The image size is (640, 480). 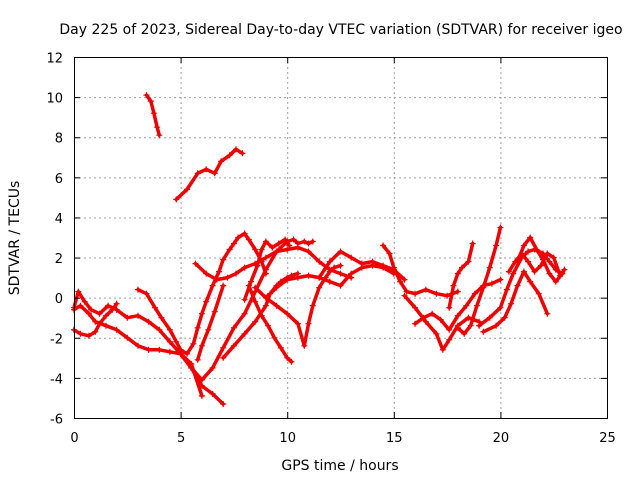 What do you see at coordinates (394, 438) in the screenshot?
I see `x-tick-label: 15` at bounding box center [394, 438].